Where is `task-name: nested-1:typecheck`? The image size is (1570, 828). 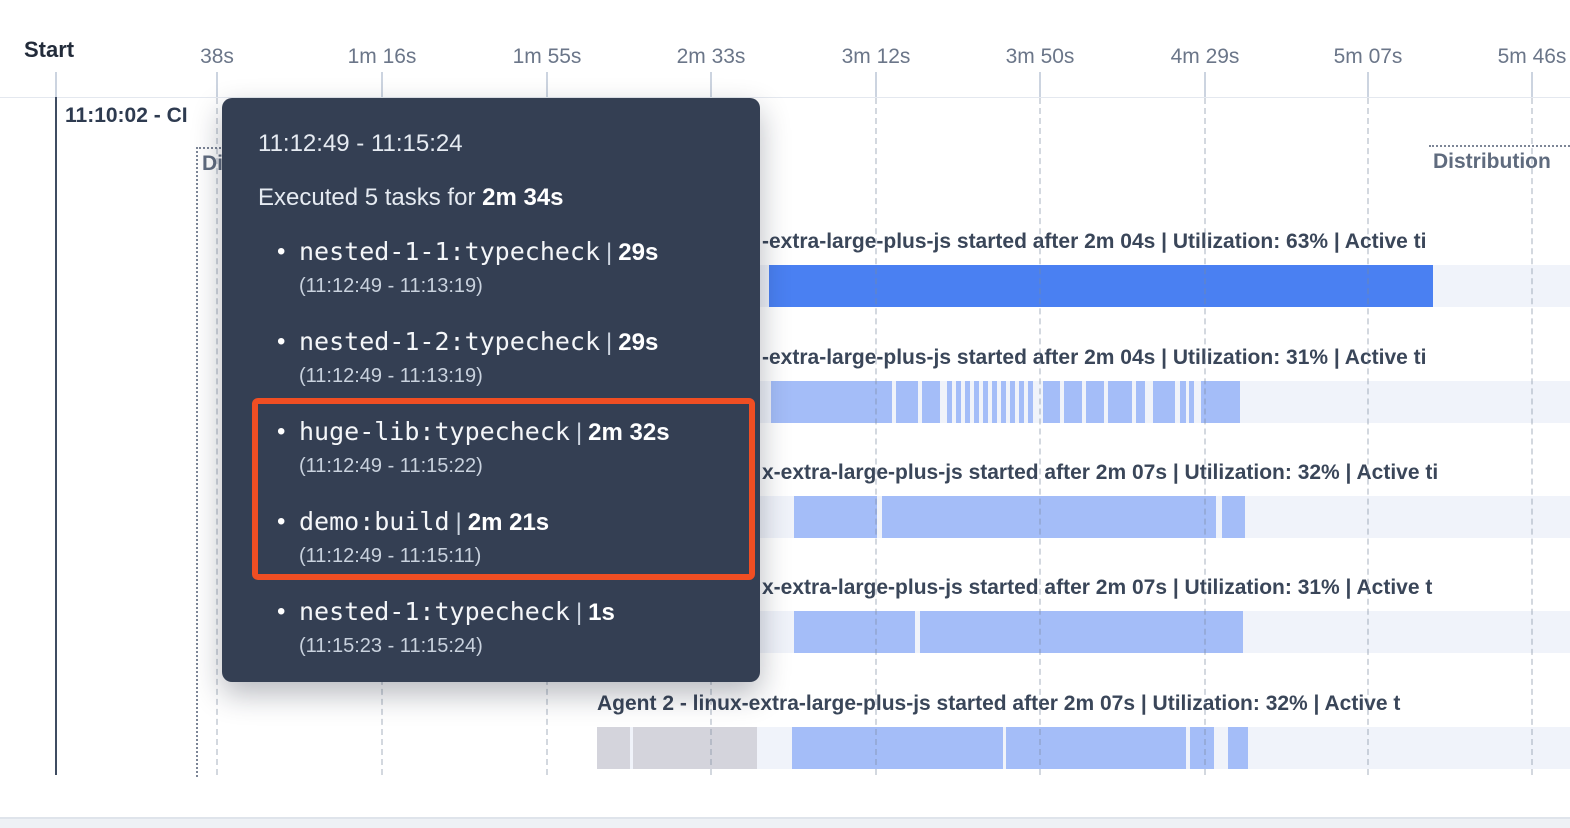 task-name: nested-1:typecheck is located at coordinates (434, 611).